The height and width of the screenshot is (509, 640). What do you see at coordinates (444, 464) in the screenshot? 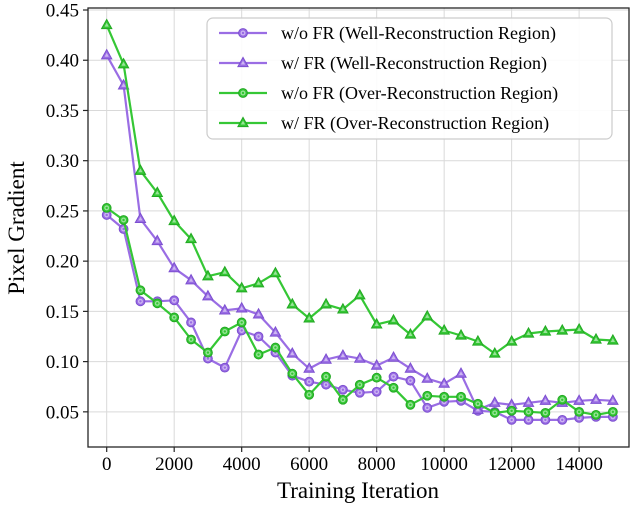
I see `x-tick-label: 10000` at bounding box center [444, 464].